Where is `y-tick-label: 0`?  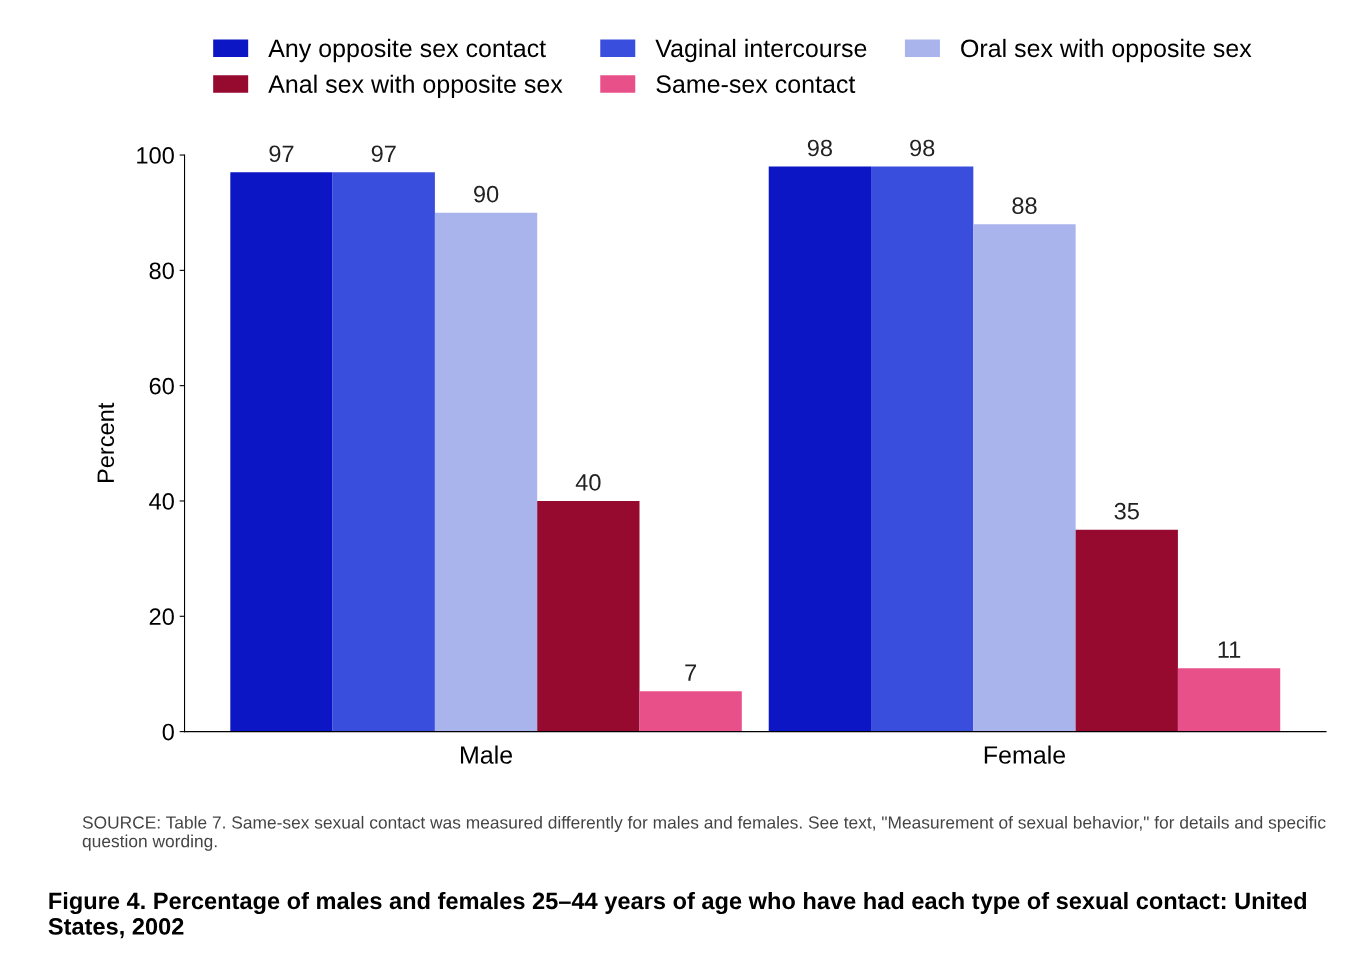 y-tick-label: 0 is located at coordinates (168, 732).